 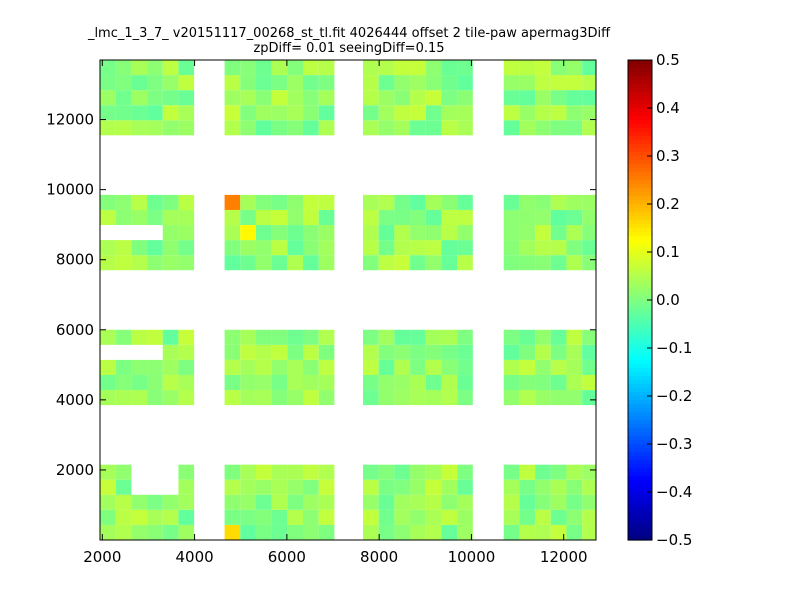 What do you see at coordinates (70, 120) in the screenshot?
I see `y-tick-label: 12000` at bounding box center [70, 120].